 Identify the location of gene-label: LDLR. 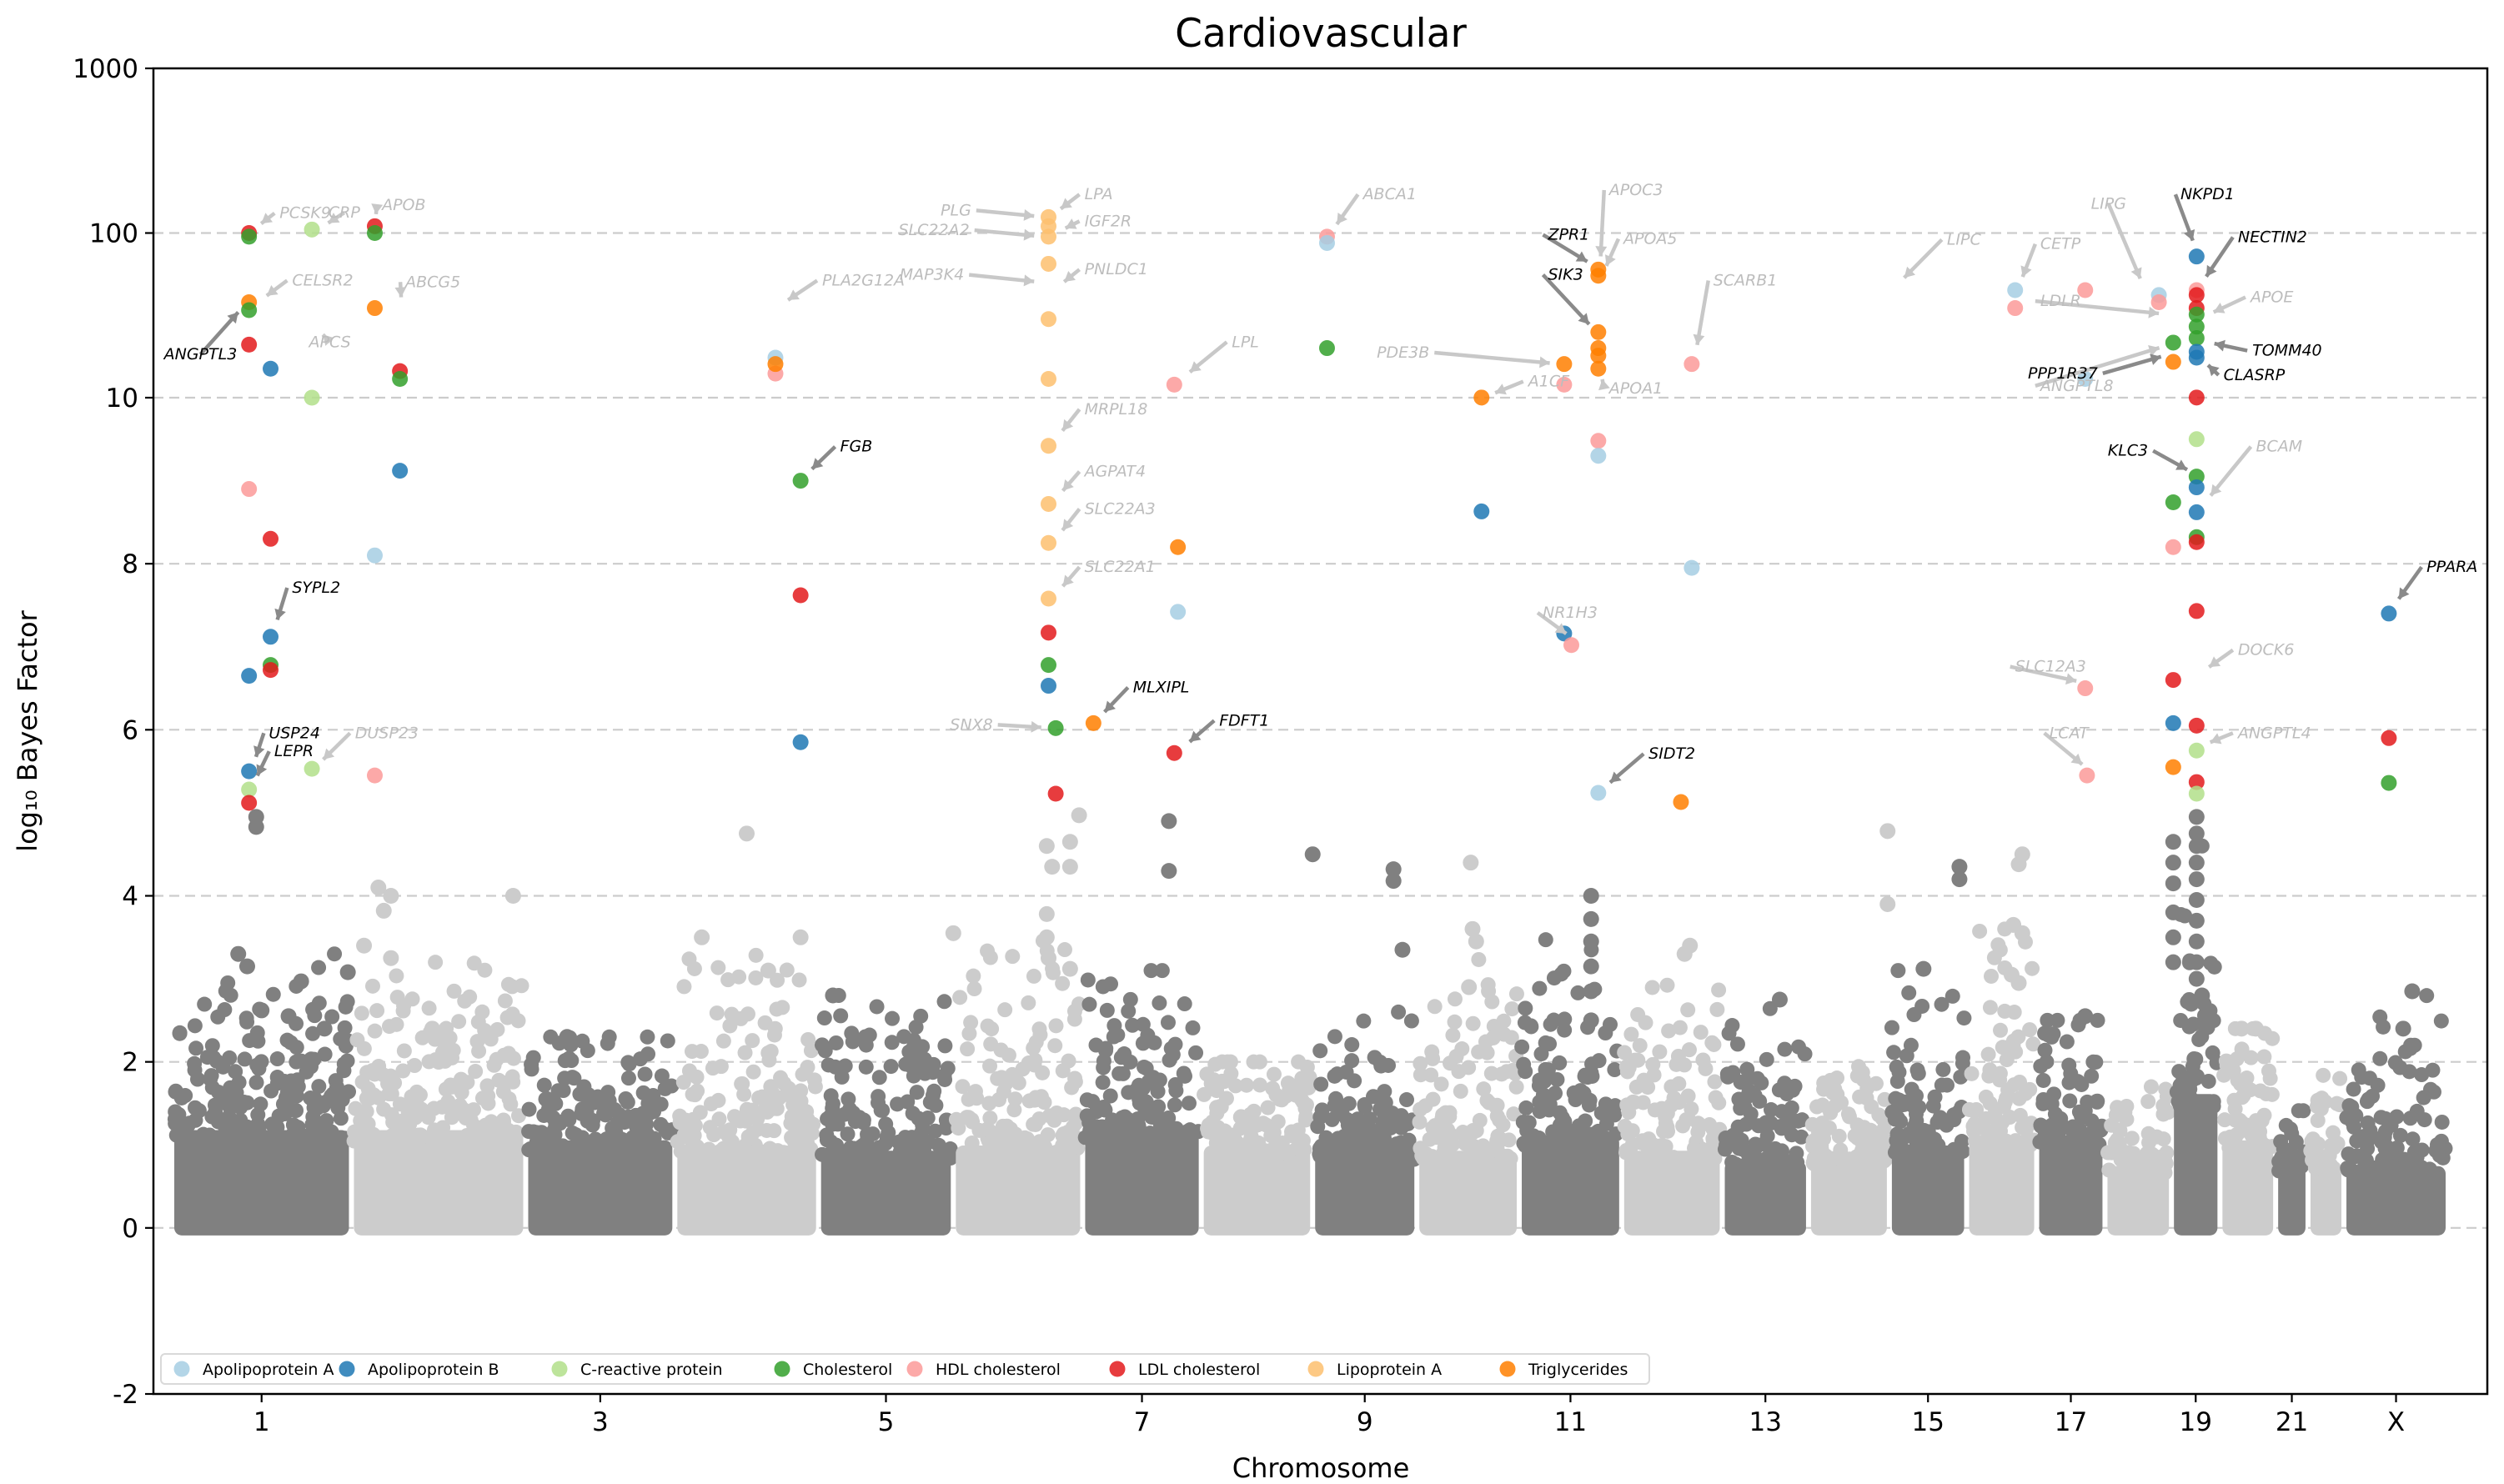
(2060, 301).